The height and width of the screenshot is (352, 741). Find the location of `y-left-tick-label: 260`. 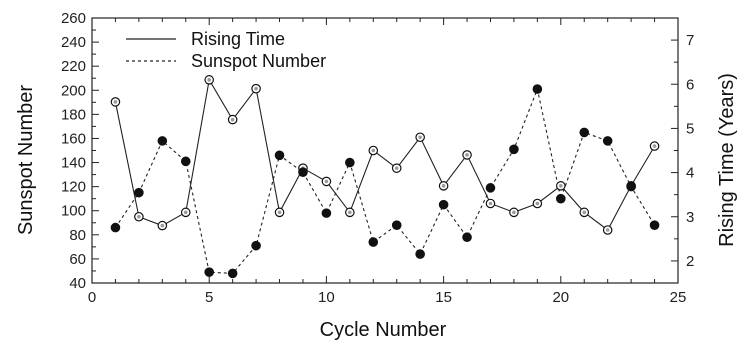

y-left-tick-label: 260 is located at coordinates (73, 18).